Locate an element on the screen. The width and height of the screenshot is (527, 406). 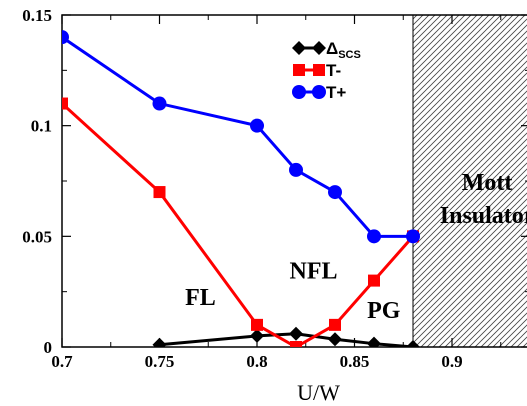
legend-label-subscript: SCS is located at coordinates (349, 55).